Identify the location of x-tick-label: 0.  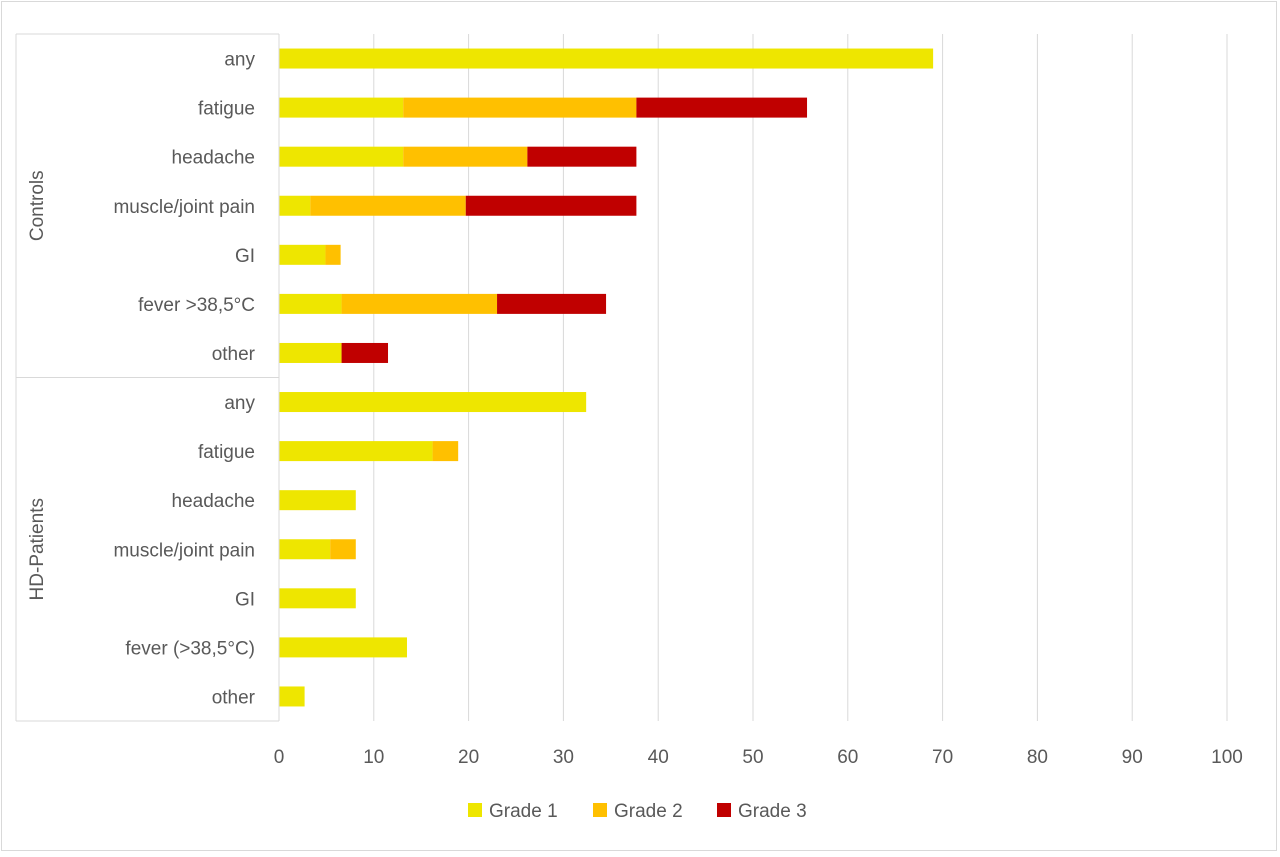
(279, 757).